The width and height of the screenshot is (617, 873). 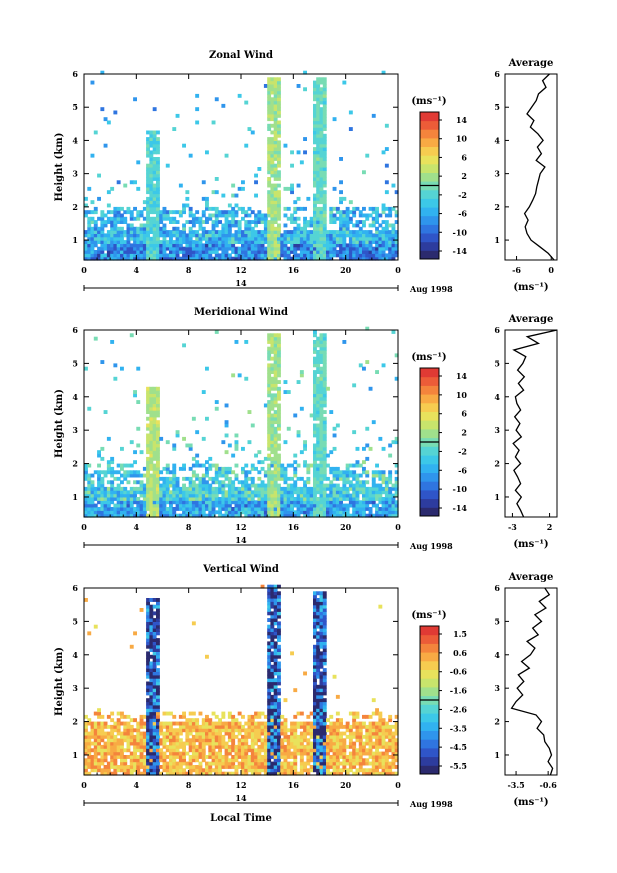 I want to click on x-tick-label: 16, so click(x=294, y=527).